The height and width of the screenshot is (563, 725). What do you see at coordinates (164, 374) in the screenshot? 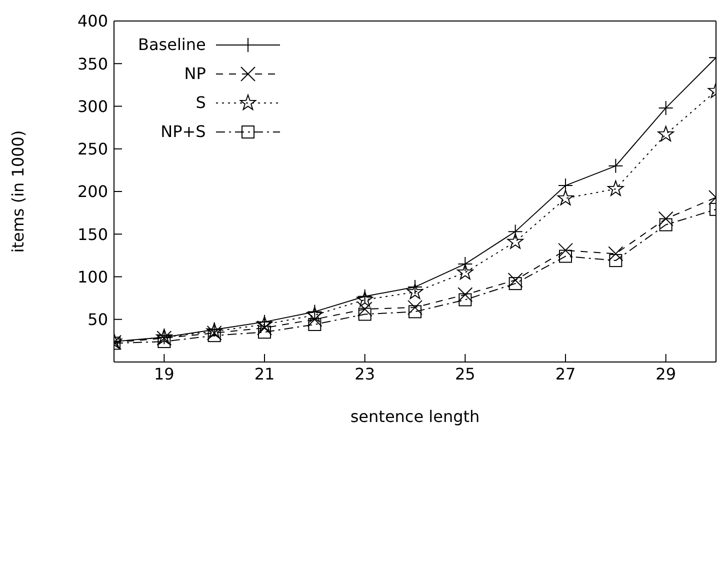
I see `x-tick-label: 19` at bounding box center [164, 374].